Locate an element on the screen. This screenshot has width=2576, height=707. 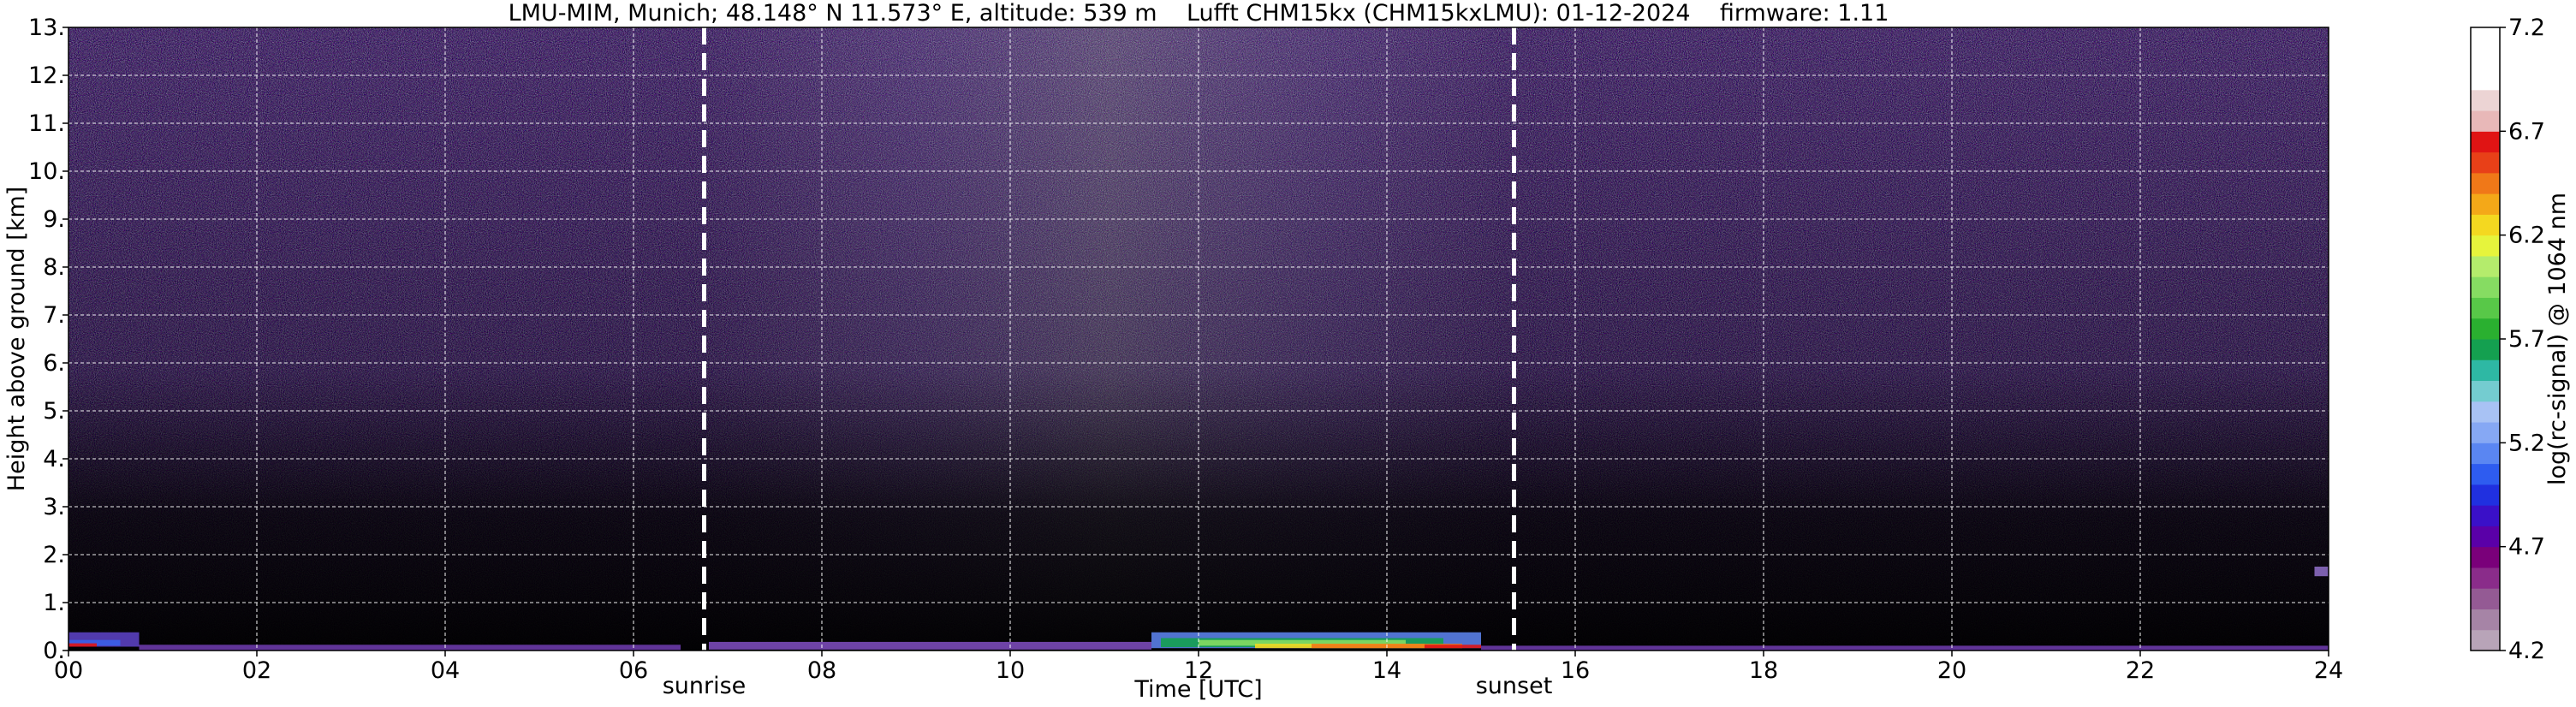
colorbar-axis: 4.2 4.7 5.2 5.7 6.2 6.7 7.2 is located at coordinates (2522, 339).